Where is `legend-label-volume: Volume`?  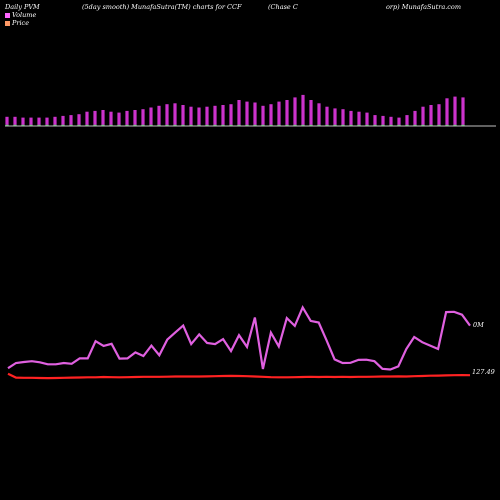 legend-label-volume: Volume is located at coordinates (24, 15).